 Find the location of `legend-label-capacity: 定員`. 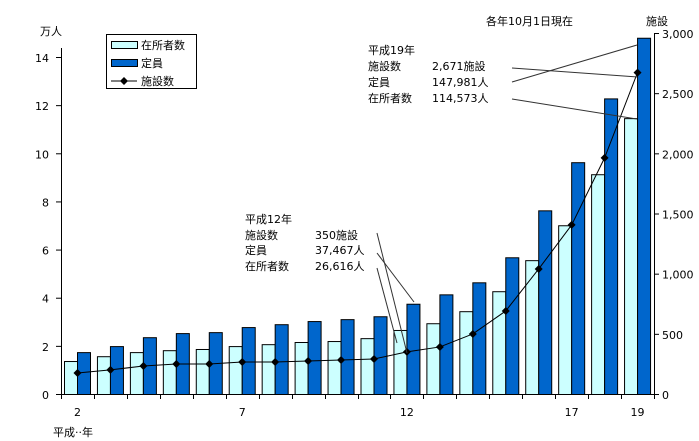

legend-label-capacity: 定員 is located at coordinates (152, 63).